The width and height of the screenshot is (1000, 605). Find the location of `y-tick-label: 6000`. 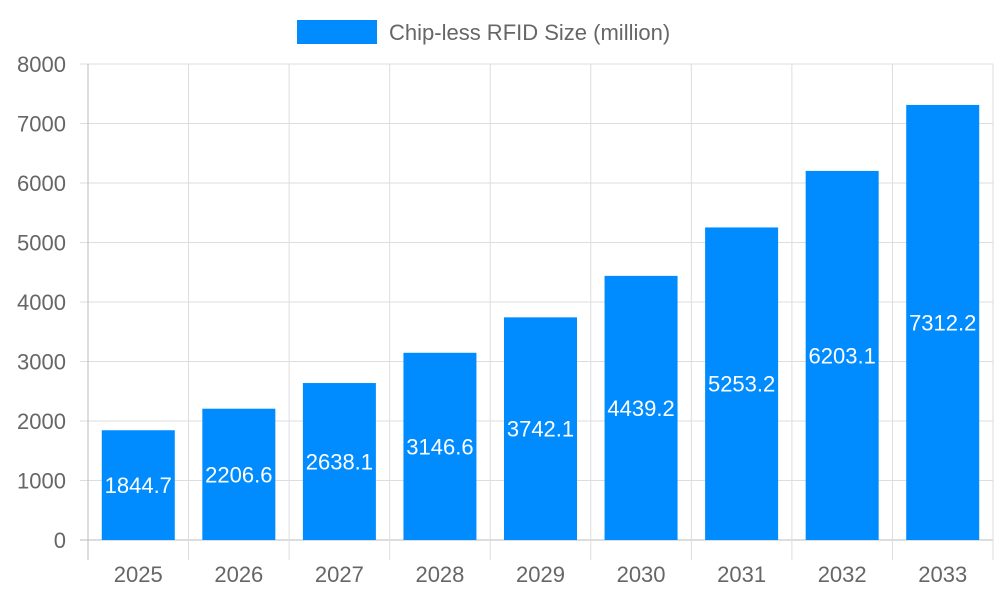

y-tick-label: 6000 is located at coordinates (41, 183).